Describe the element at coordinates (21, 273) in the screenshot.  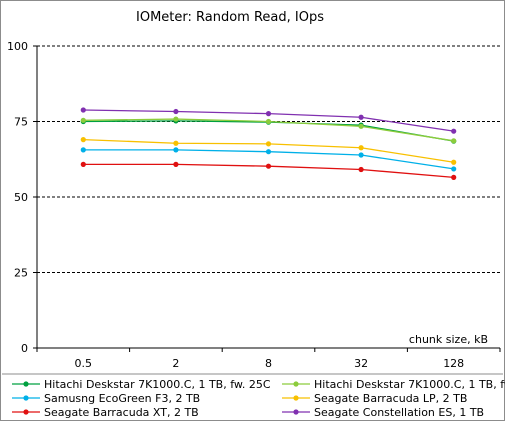
I see `y-tick-label: 25` at that location.